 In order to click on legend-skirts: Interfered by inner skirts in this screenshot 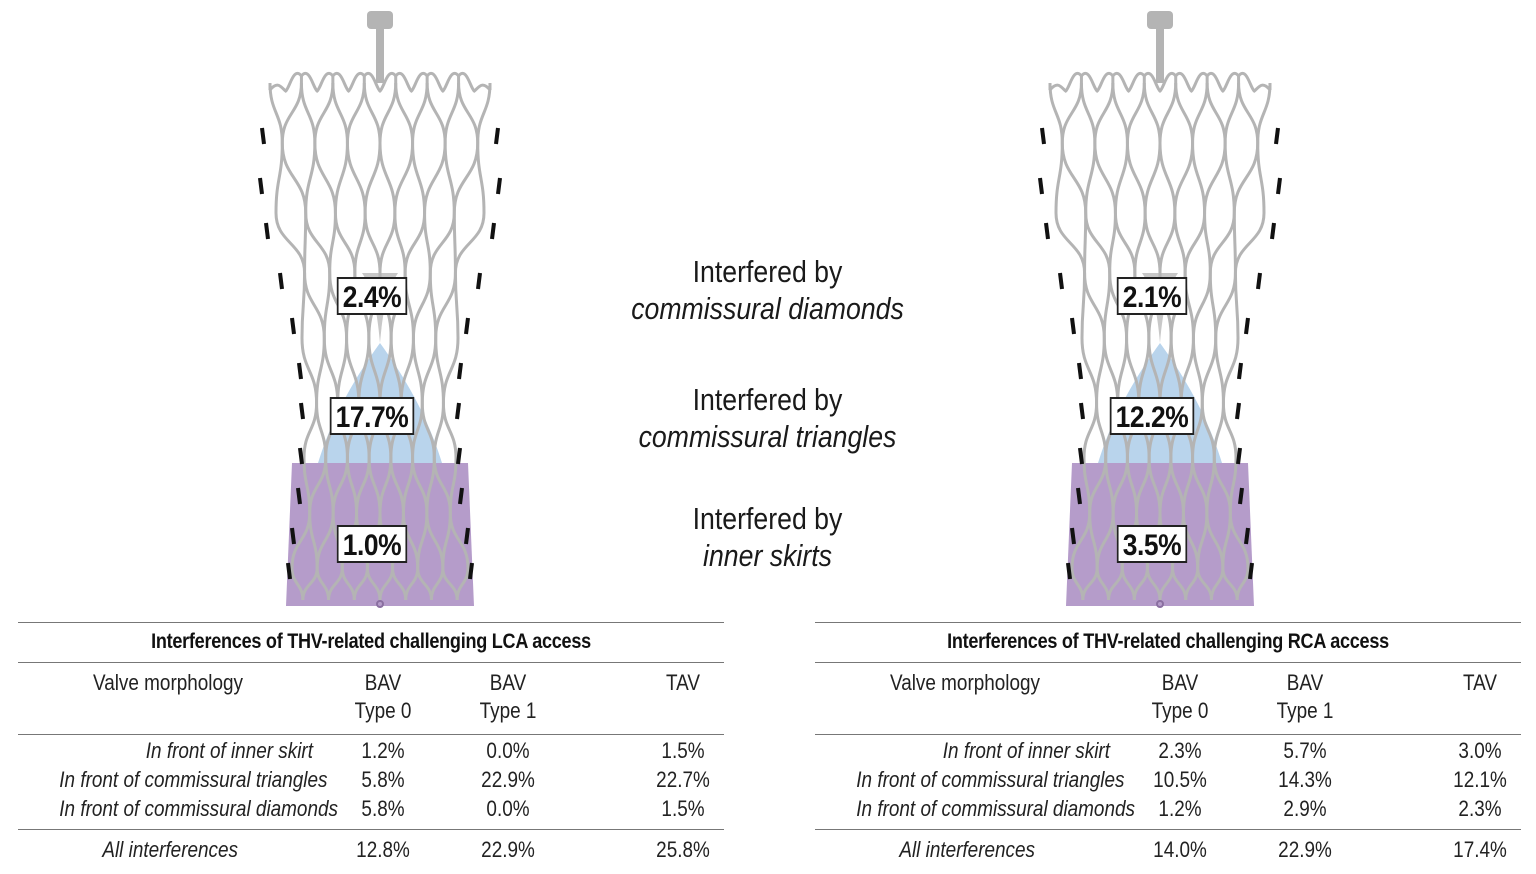, I will do `click(767, 537)`.